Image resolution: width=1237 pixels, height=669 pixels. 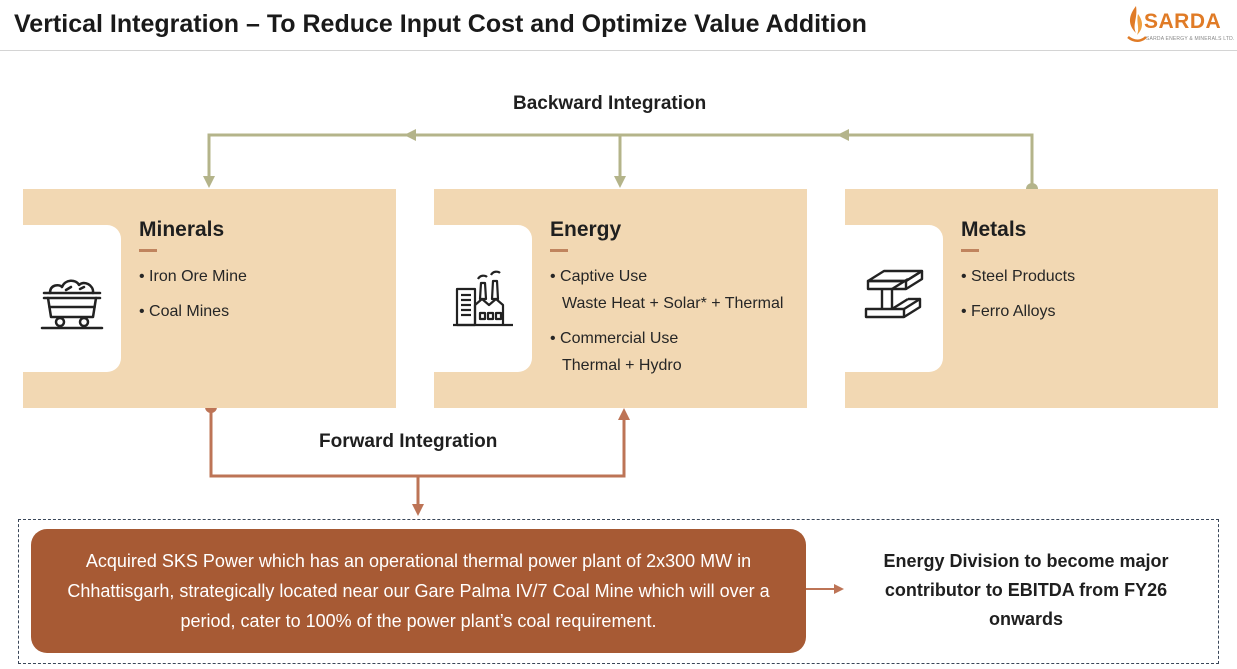 I want to click on list-item: • Ferro Alloys, so click(x=1008, y=311).